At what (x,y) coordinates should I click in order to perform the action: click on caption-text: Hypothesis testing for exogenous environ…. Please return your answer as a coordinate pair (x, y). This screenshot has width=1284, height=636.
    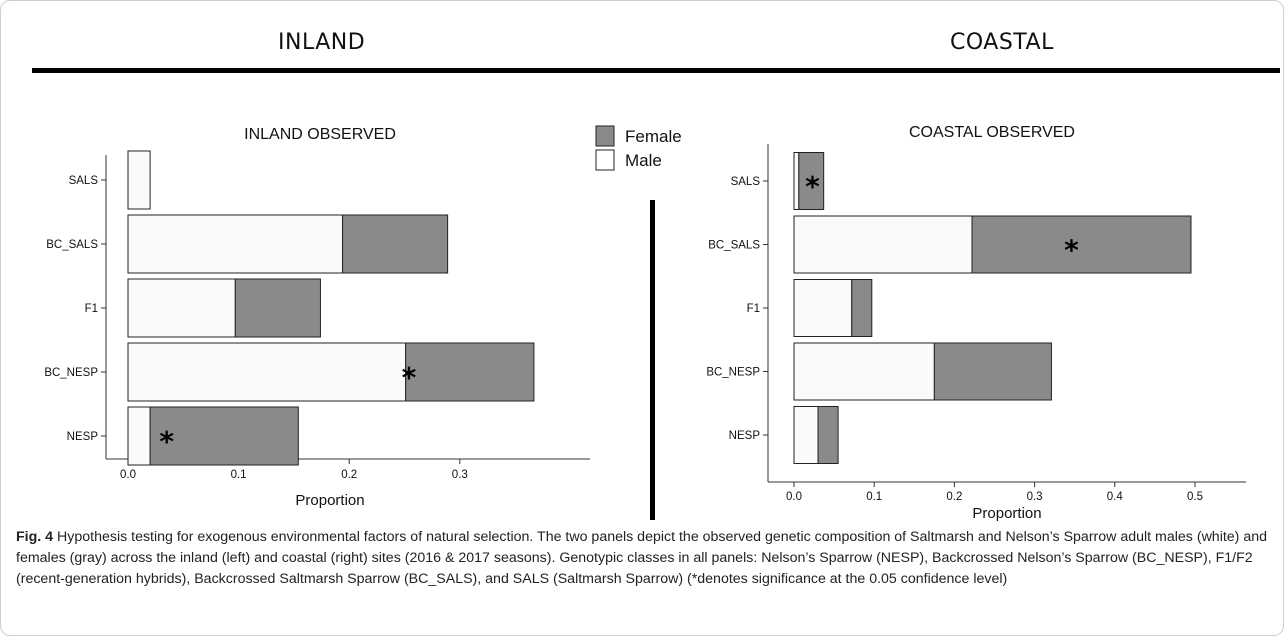
    Looking at the image, I should click on (642, 558).